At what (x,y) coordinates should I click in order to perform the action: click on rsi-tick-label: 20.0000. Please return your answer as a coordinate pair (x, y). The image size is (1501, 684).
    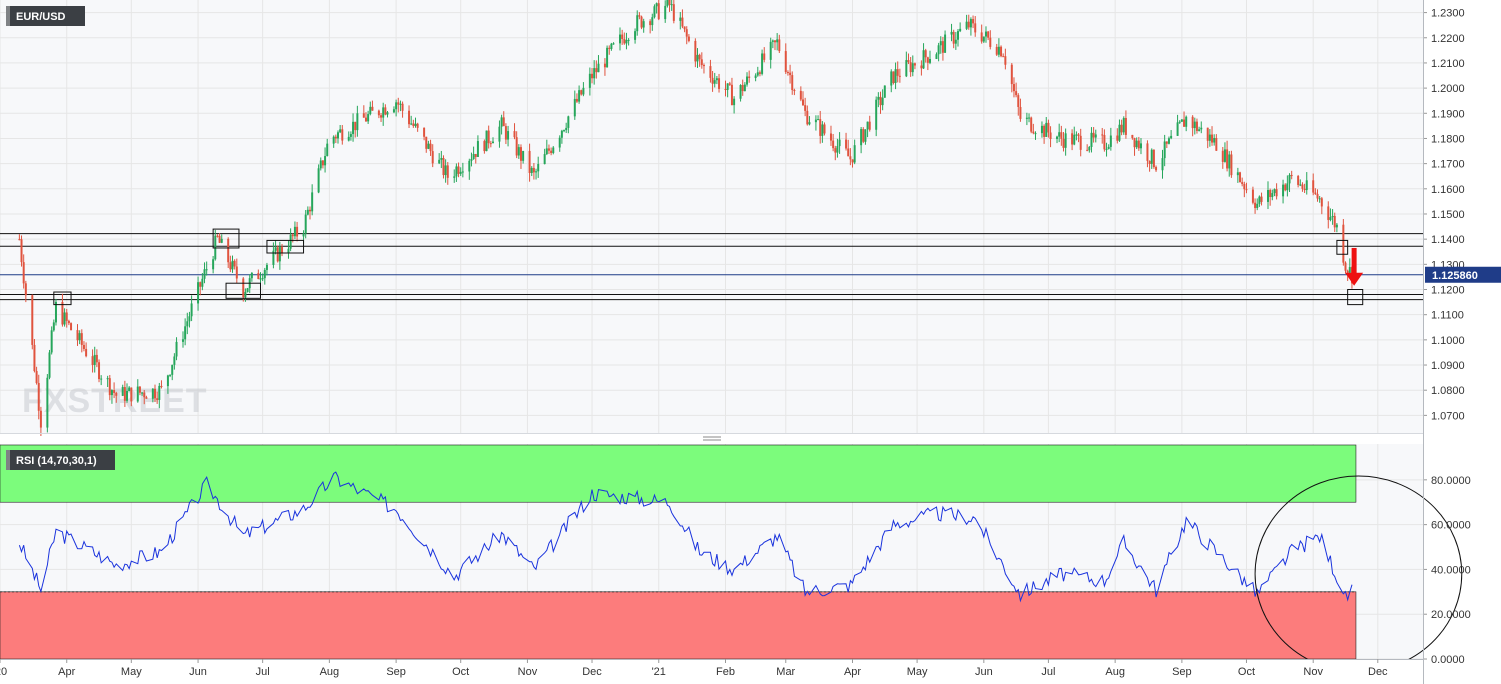
    Looking at the image, I should click on (1451, 615).